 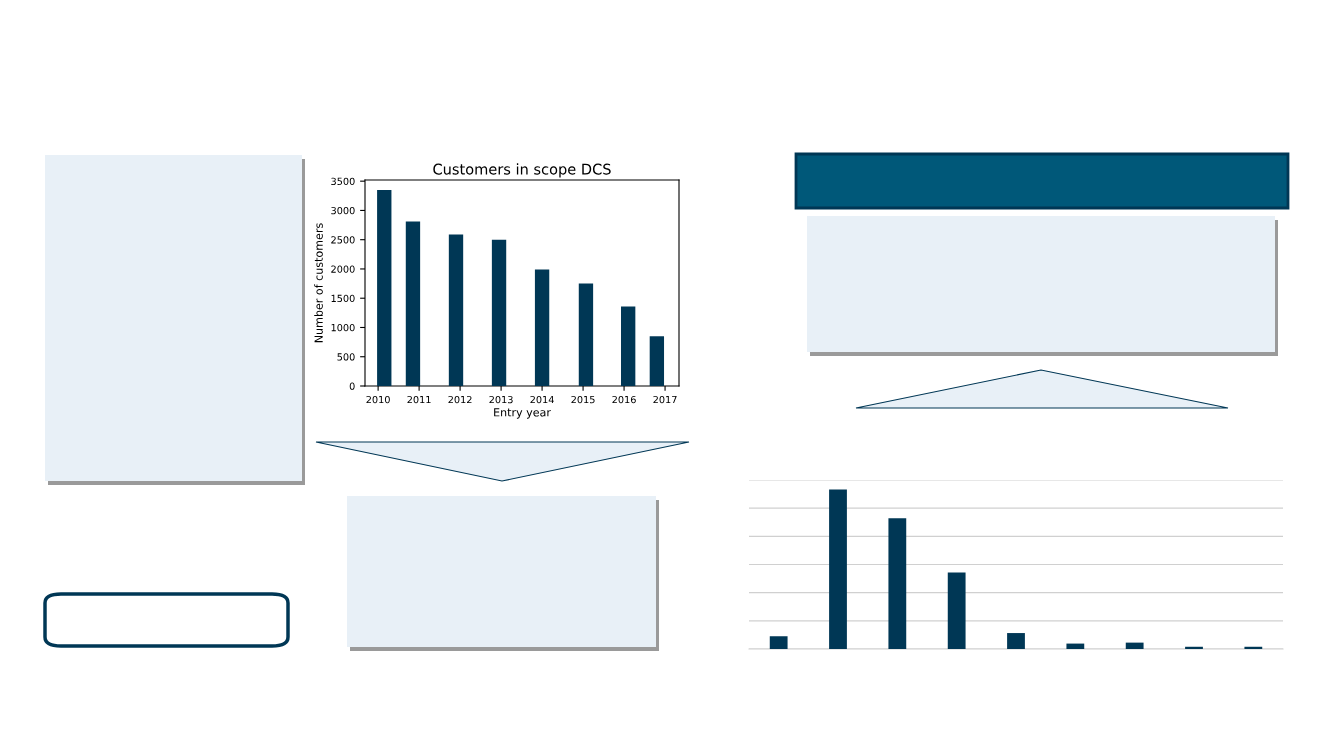 I want to click on x-tick-label: 2015, so click(x=583, y=399).